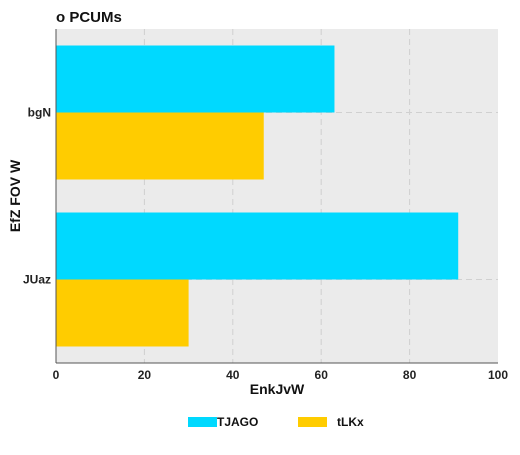  I want to click on x-tick-label: 100, so click(498, 375).